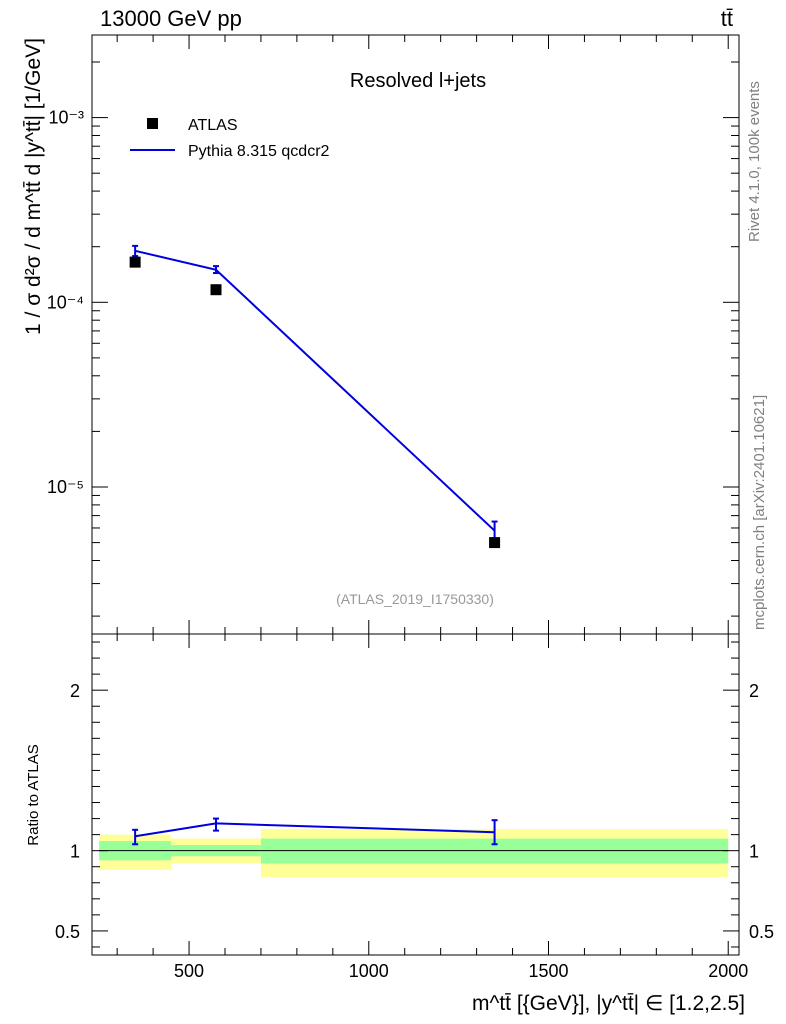 The image size is (786, 1024). I want to click on pythia-line, so click(315, 390).